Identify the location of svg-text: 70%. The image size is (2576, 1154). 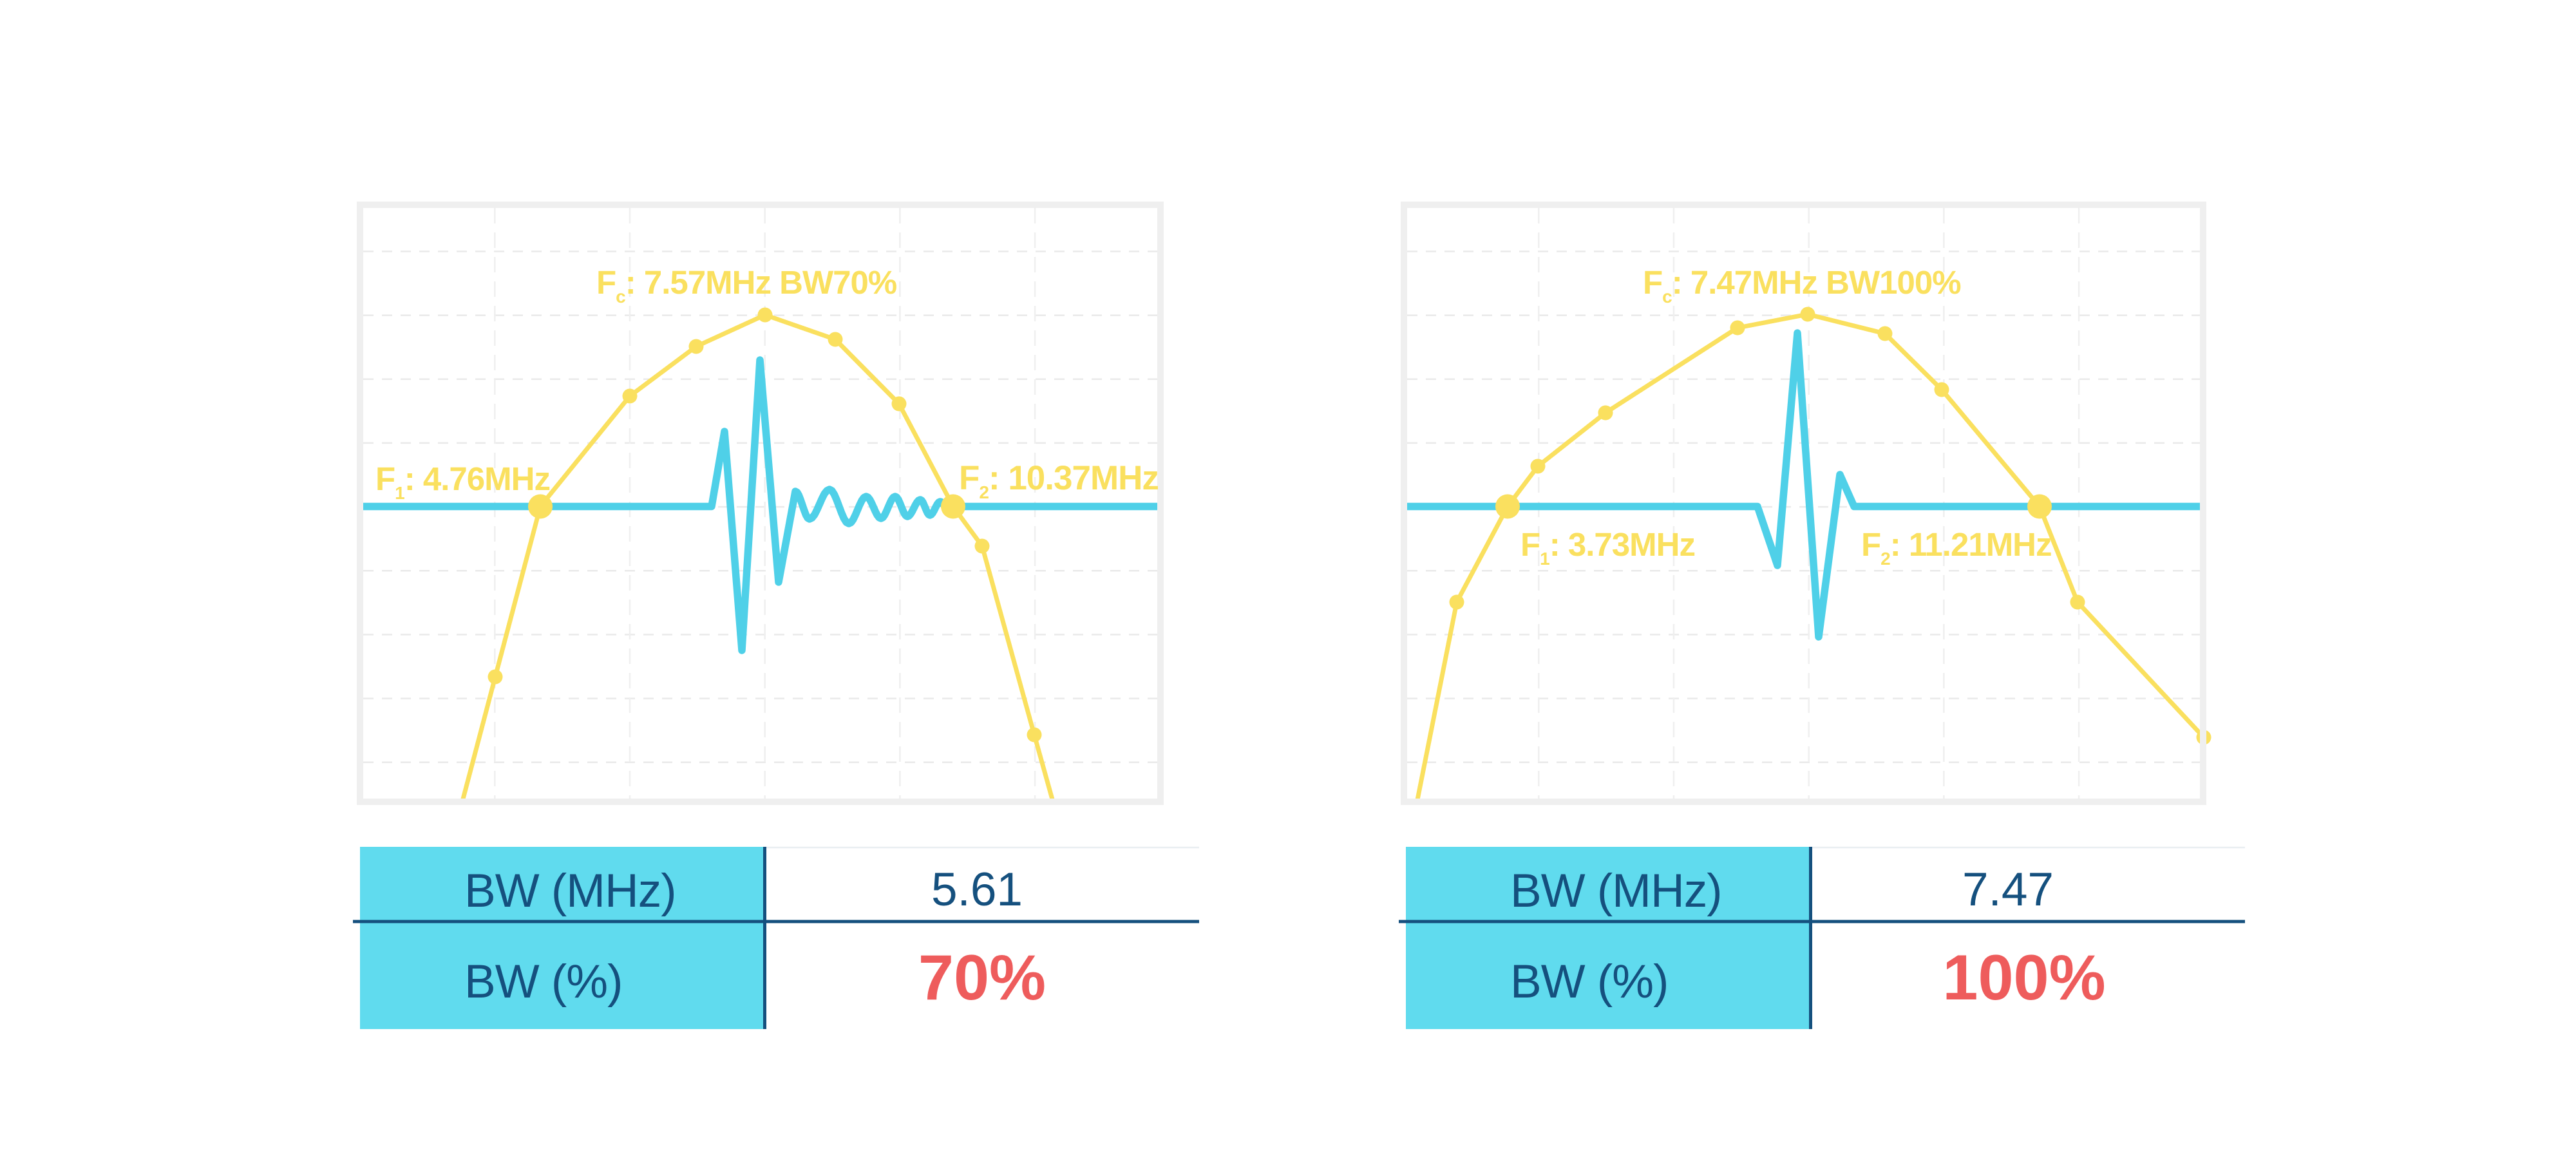
(982, 977).